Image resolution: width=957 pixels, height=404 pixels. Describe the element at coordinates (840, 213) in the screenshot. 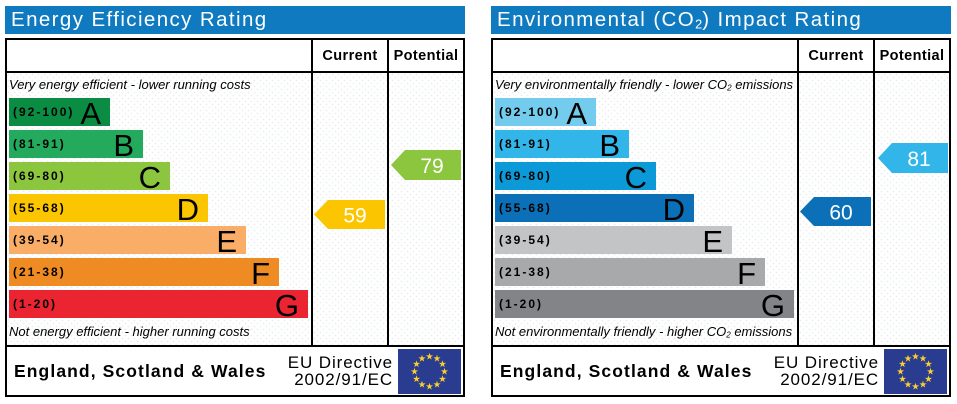

I see `svg-text: 60` at that location.